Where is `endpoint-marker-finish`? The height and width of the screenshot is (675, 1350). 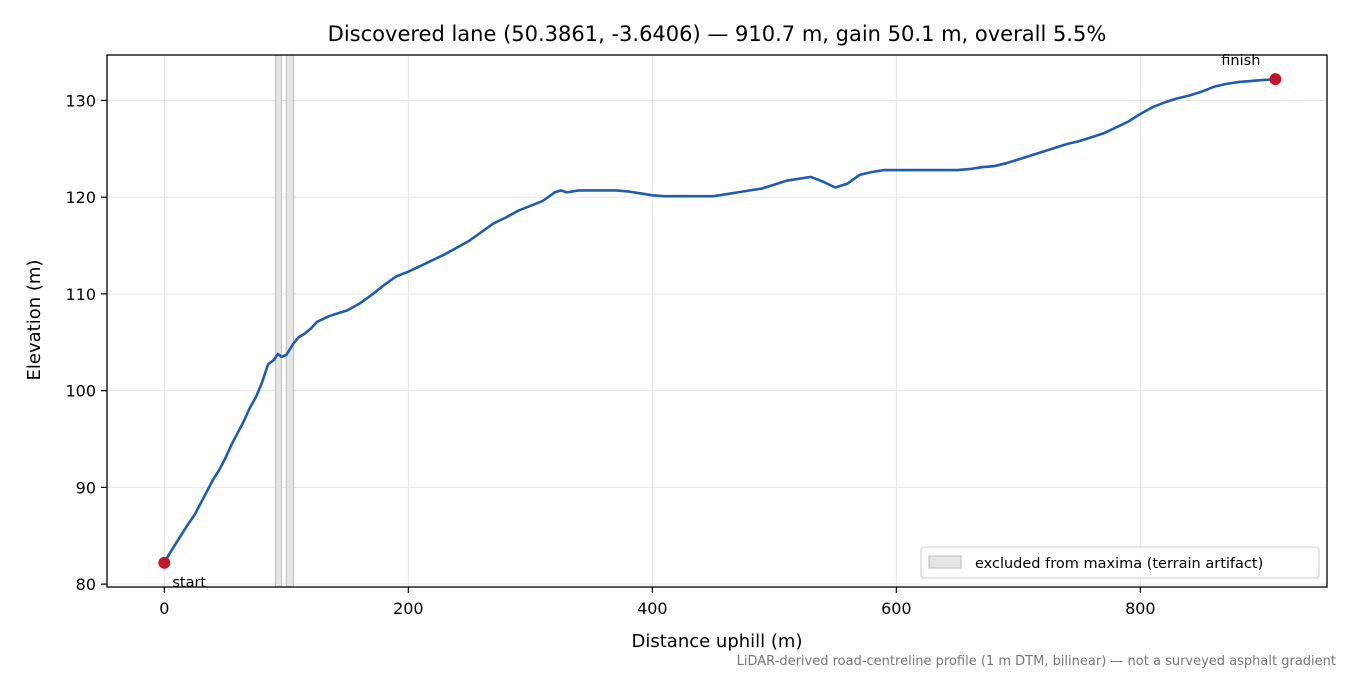
endpoint-marker-finish is located at coordinates (1275, 79).